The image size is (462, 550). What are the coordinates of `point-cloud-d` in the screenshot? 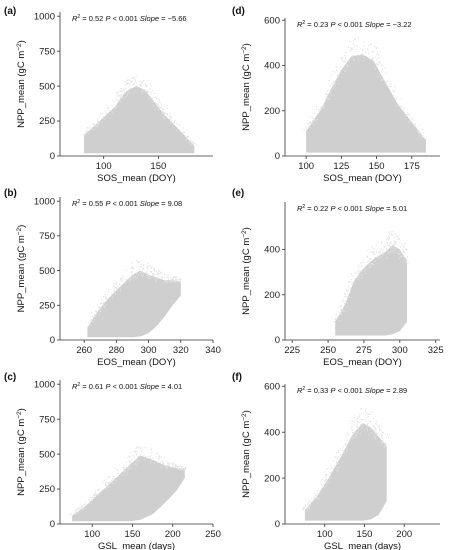 It's located at (366, 103).